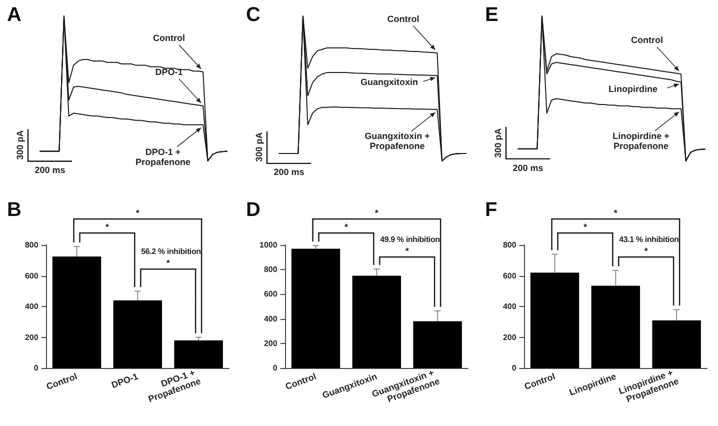 The height and width of the screenshot is (426, 718). What do you see at coordinates (253, 210) in the screenshot?
I see `chart-title: D` at bounding box center [253, 210].